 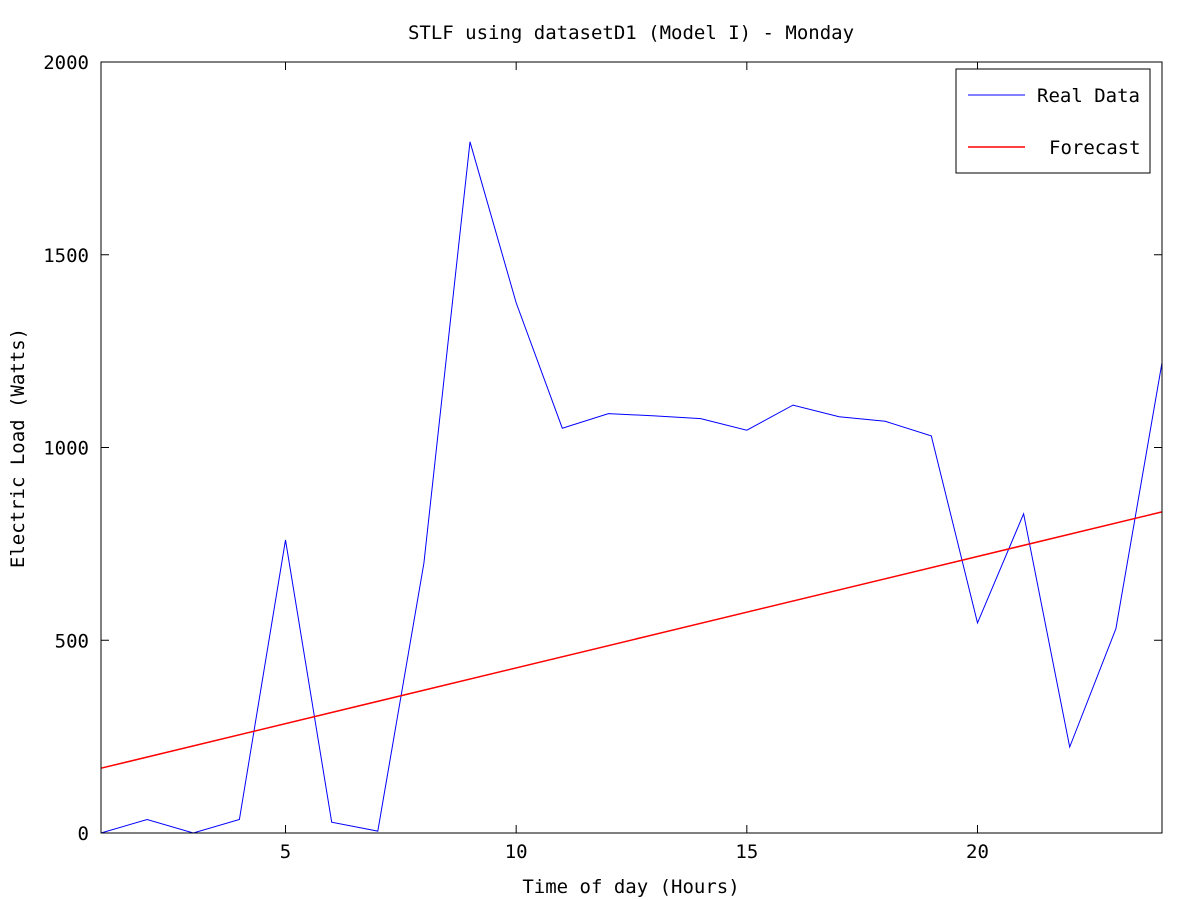 I want to click on y-tick-label: 1000, so click(x=66, y=449).